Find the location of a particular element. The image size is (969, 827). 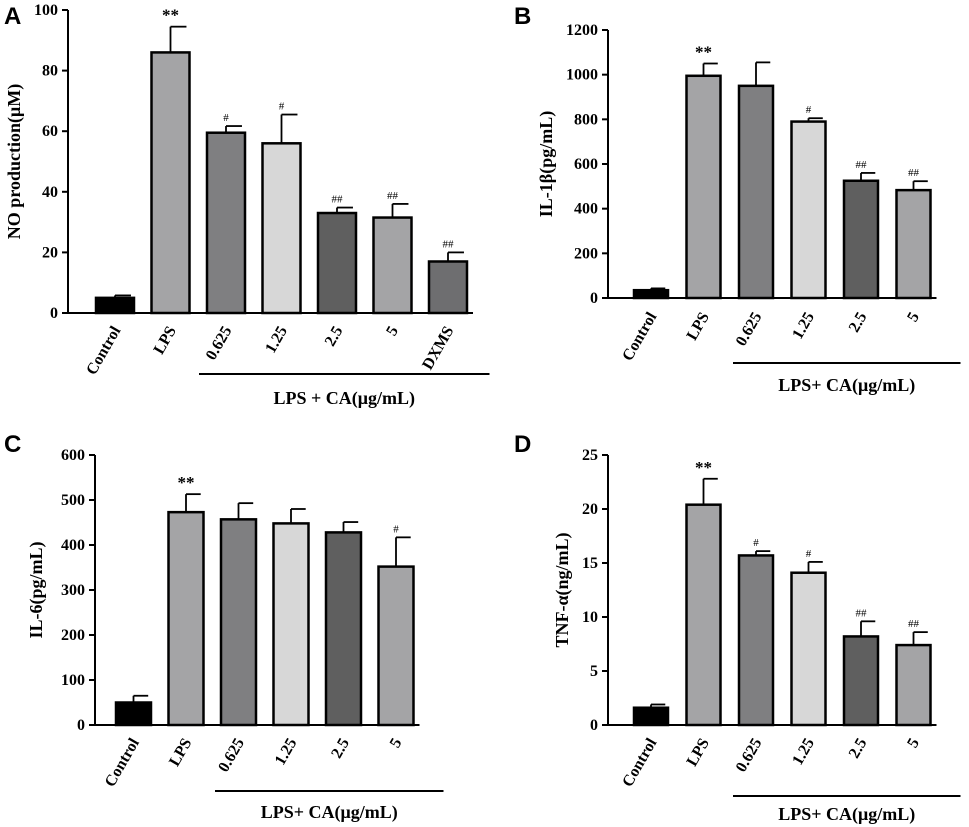

panel-letter: B is located at coordinates (522, 16).